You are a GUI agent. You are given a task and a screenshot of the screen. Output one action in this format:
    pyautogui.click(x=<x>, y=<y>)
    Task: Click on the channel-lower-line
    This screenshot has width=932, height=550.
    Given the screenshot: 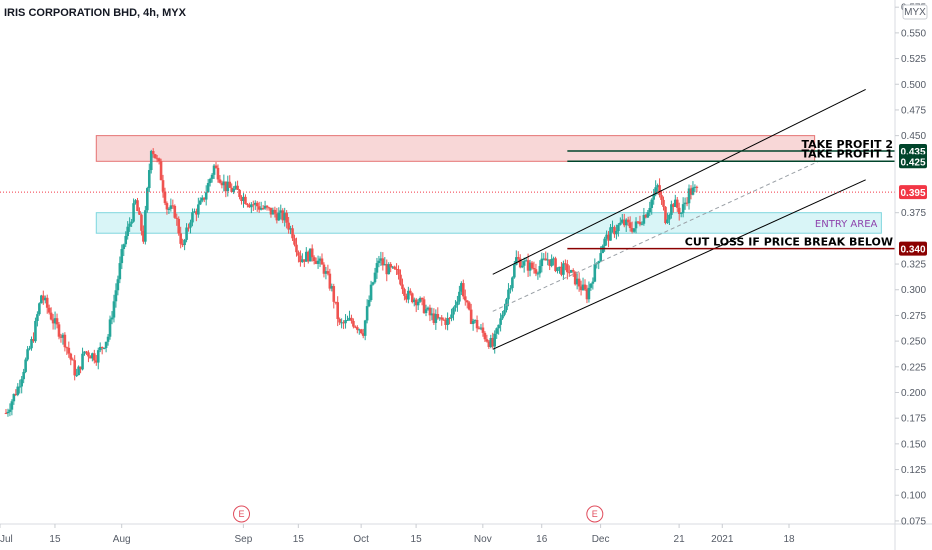 What is the action you would take?
    pyautogui.click(x=679, y=264)
    